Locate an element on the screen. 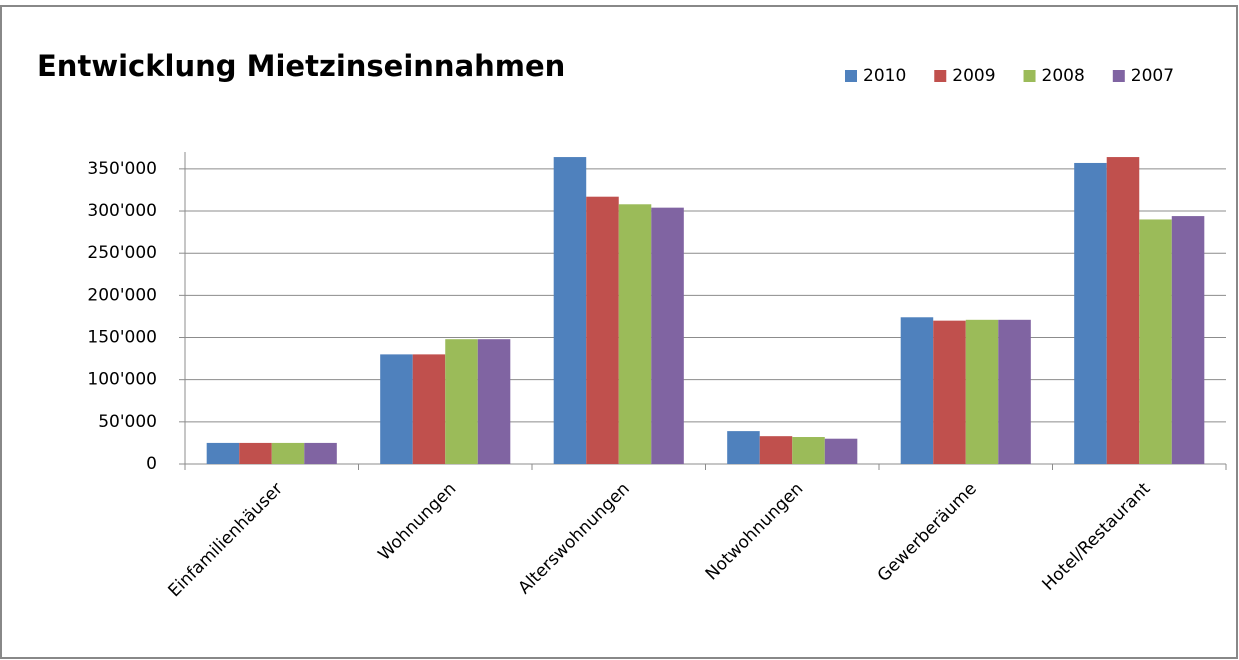 The height and width of the screenshot is (660, 1239). chart-title: Entwicklung Mietzinseinnahmen is located at coordinates (301, 66).